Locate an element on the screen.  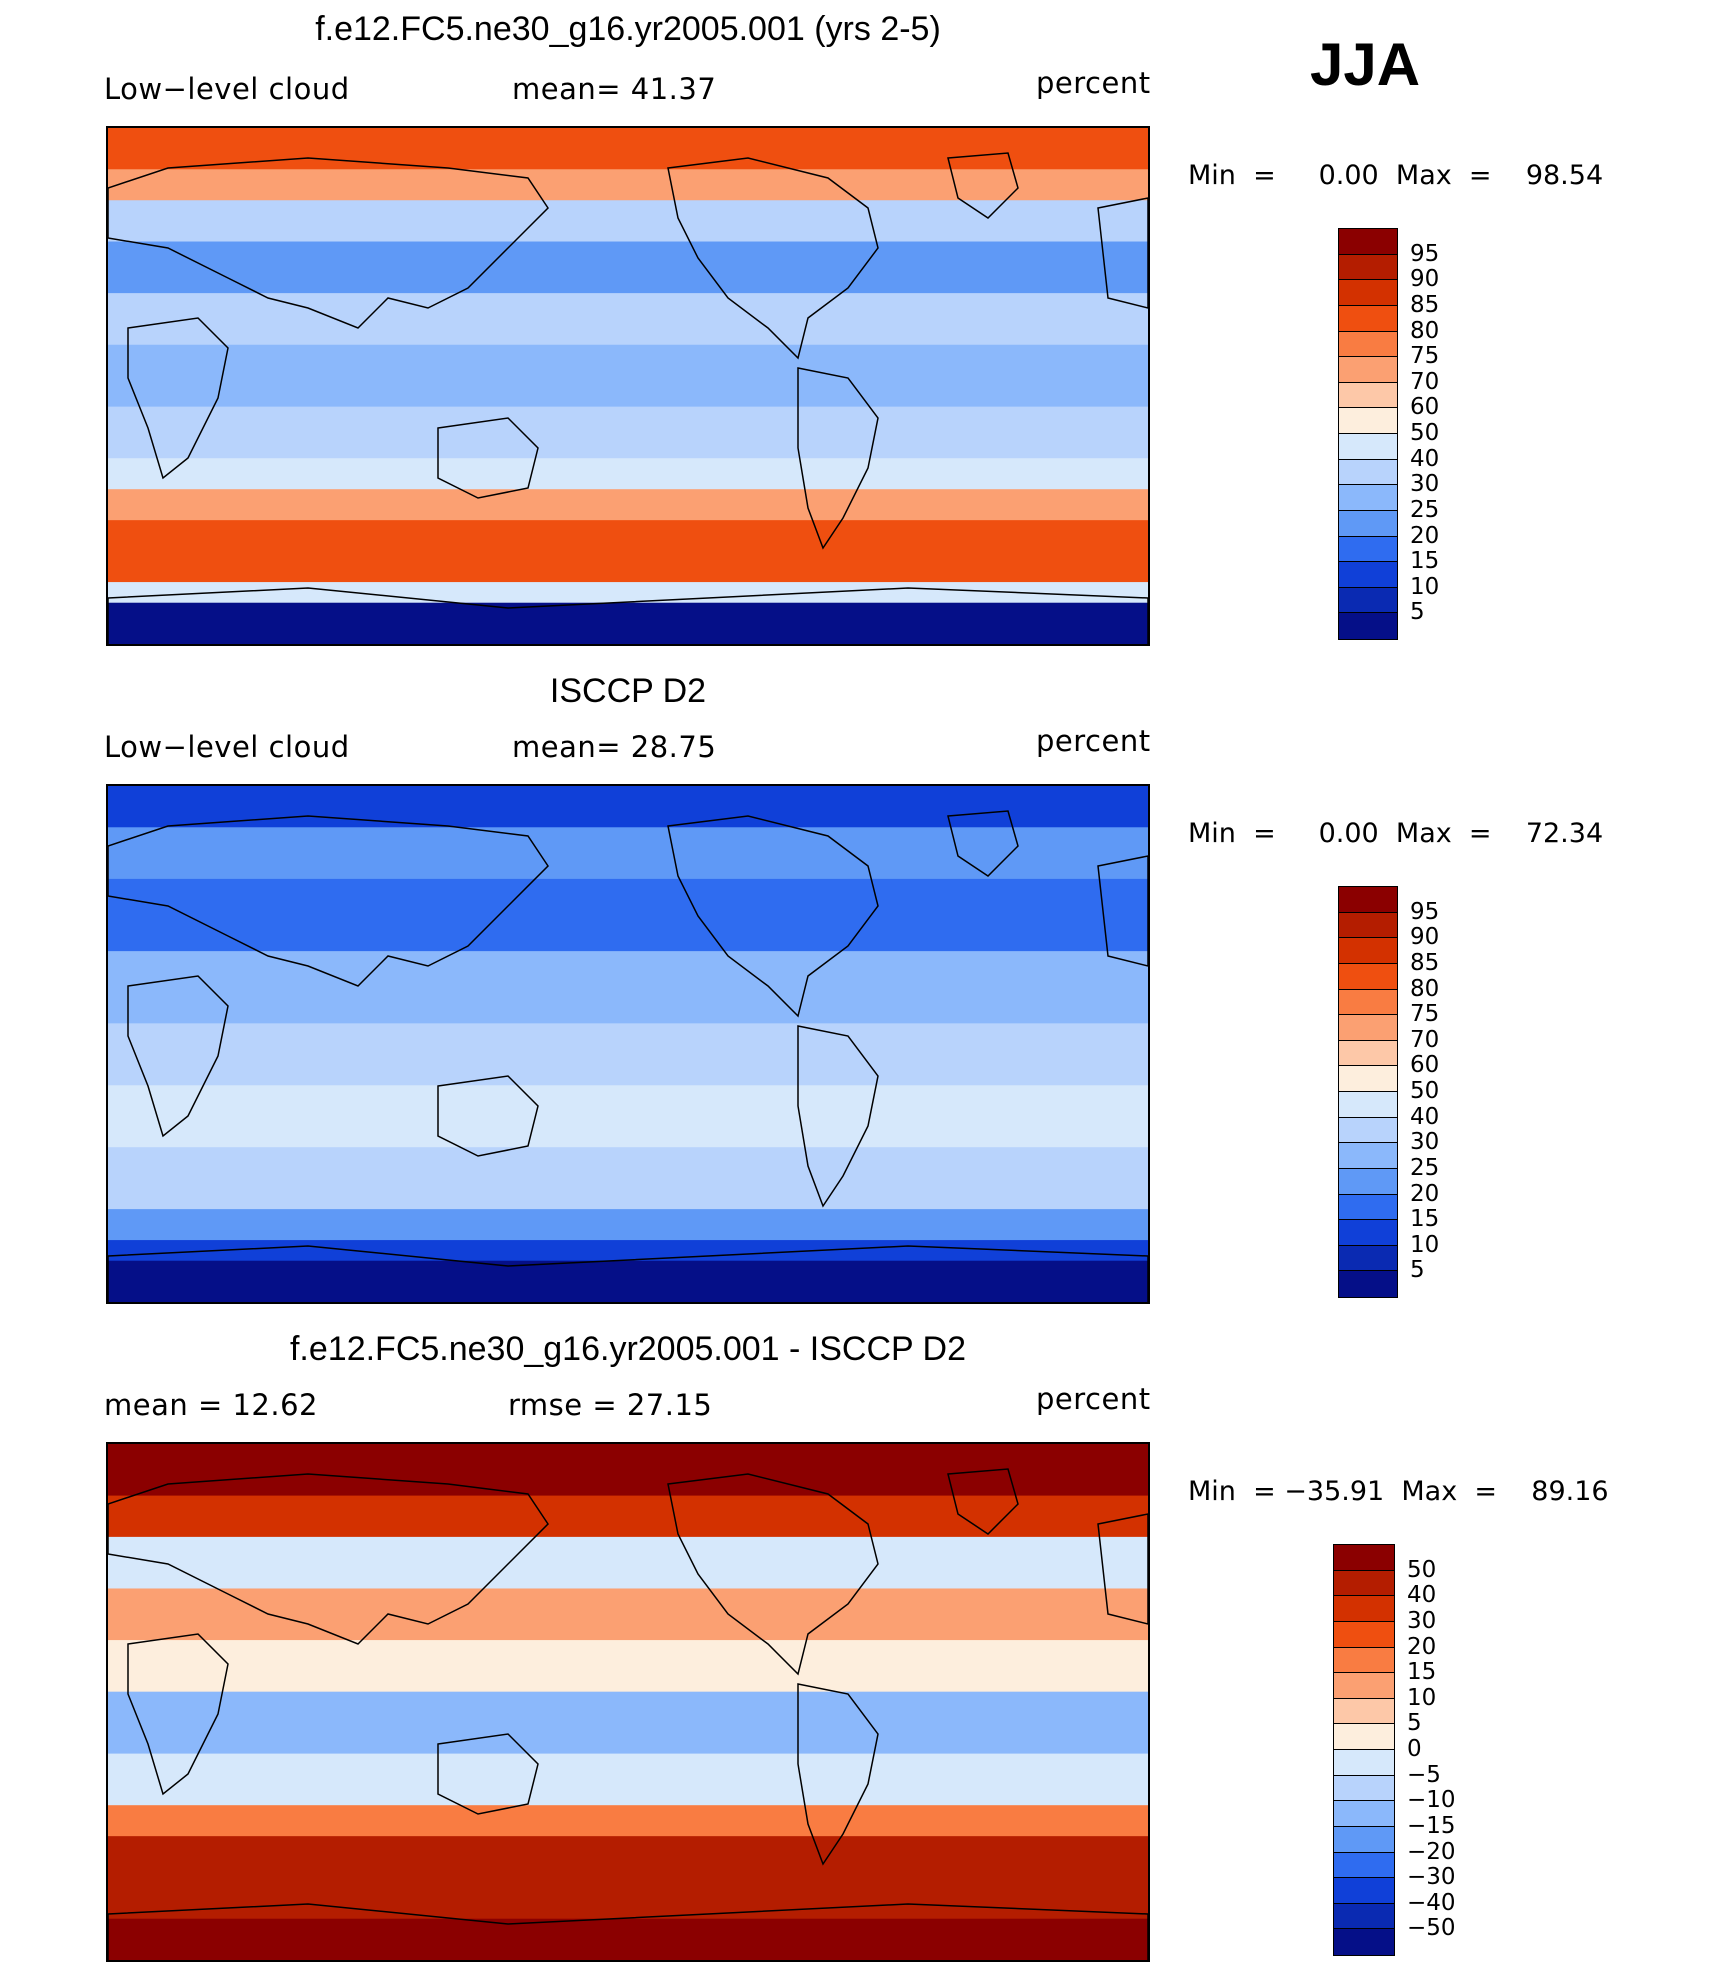
colorbar-tick-label: 25 is located at coordinates (1425, 1167).